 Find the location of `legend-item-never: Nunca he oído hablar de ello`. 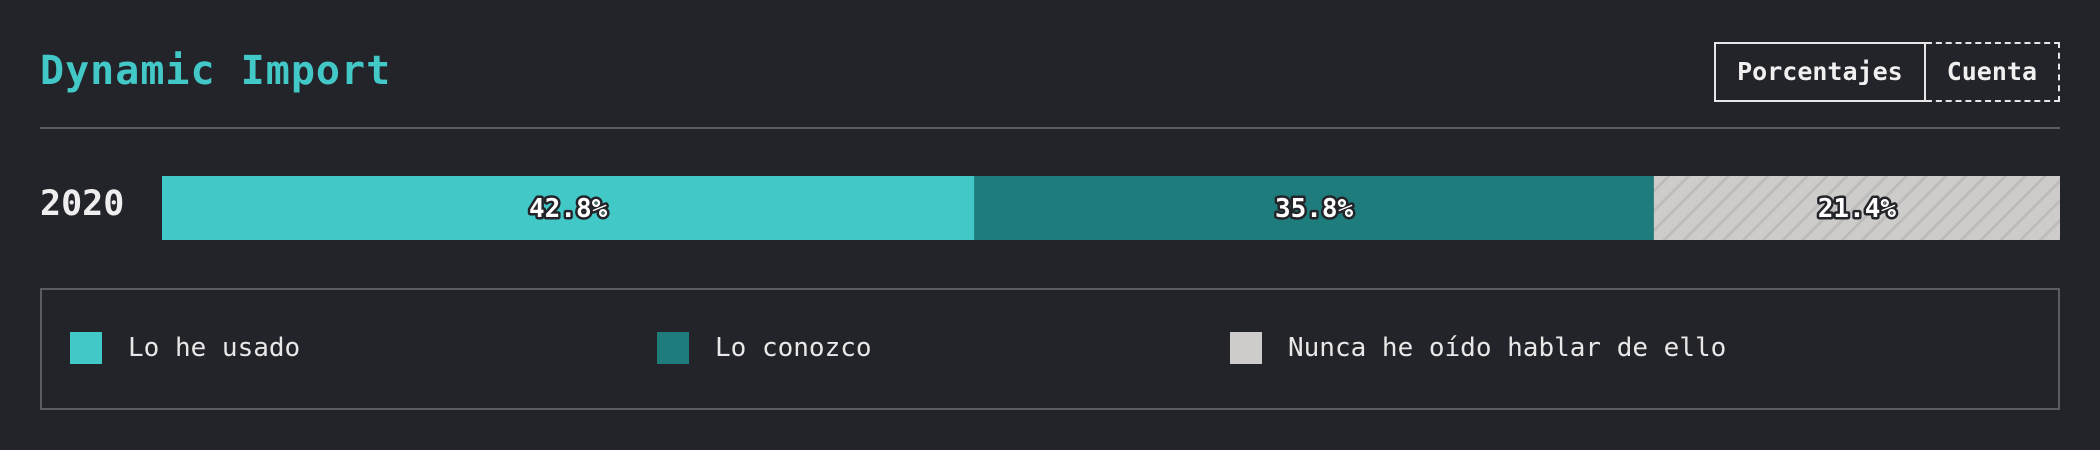

legend-item-never: Nunca he oído hablar de ello is located at coordinates (1478, 348).